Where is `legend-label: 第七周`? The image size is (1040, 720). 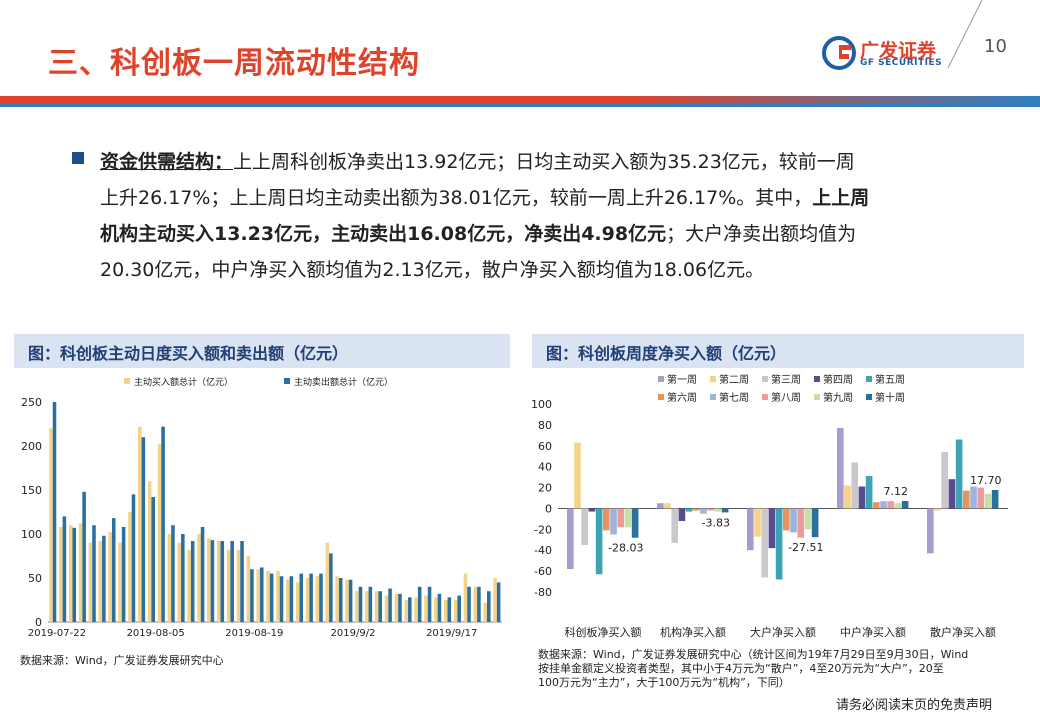
legend-label: 第七周 is located at coordinates (734, 397).